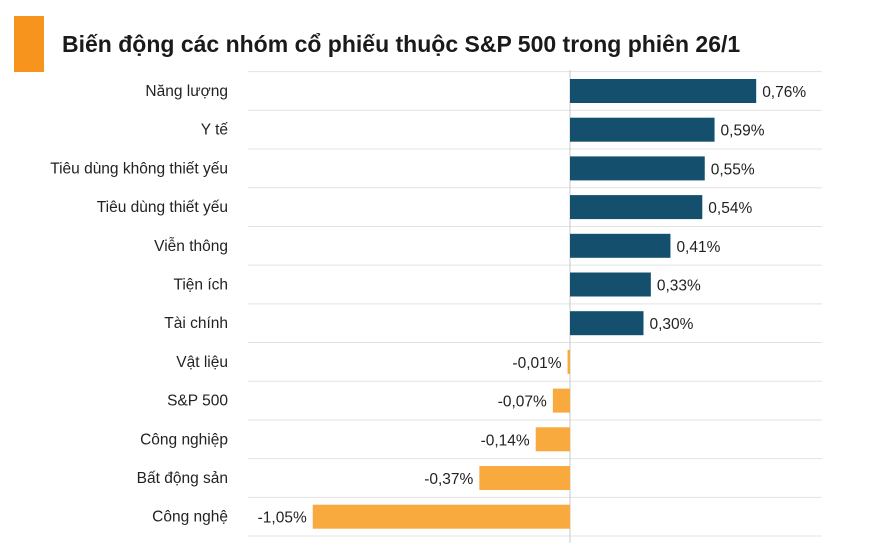 Image resolution: width=876 pixels, height=543 pixels. Describe the element at coordinates (191, 246) in the screenshot. I see `category-label: Viễn thông` at that location.